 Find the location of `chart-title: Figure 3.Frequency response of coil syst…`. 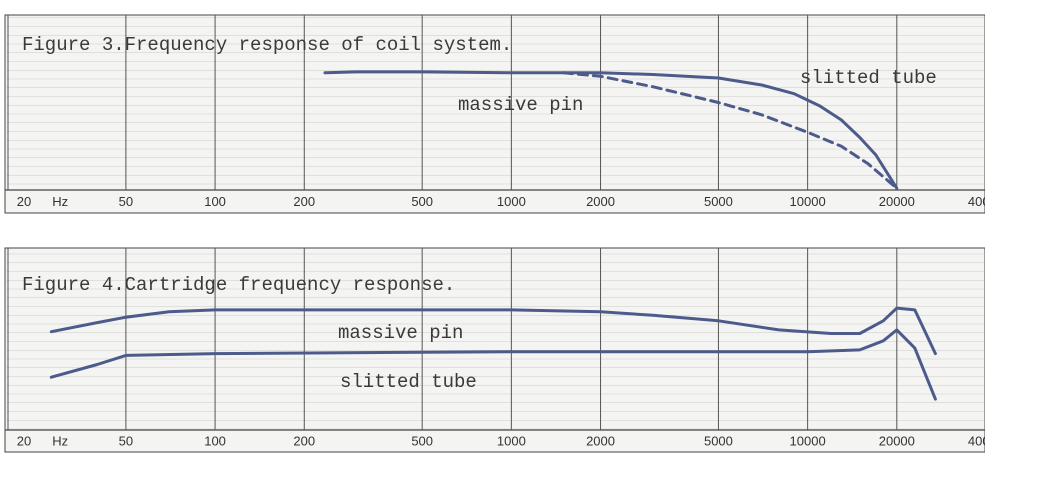

chart-title: Figure 3.Frequency response of coil syst… is located at coordinates (267, 45).